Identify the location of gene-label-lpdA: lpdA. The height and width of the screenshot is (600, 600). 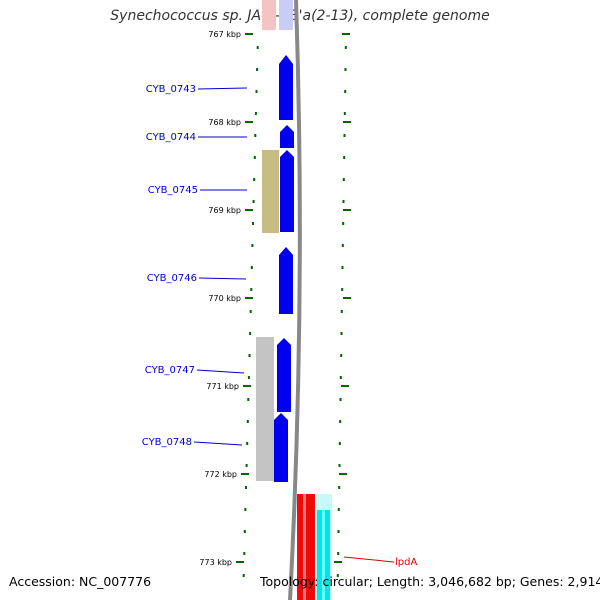
(406, 562).